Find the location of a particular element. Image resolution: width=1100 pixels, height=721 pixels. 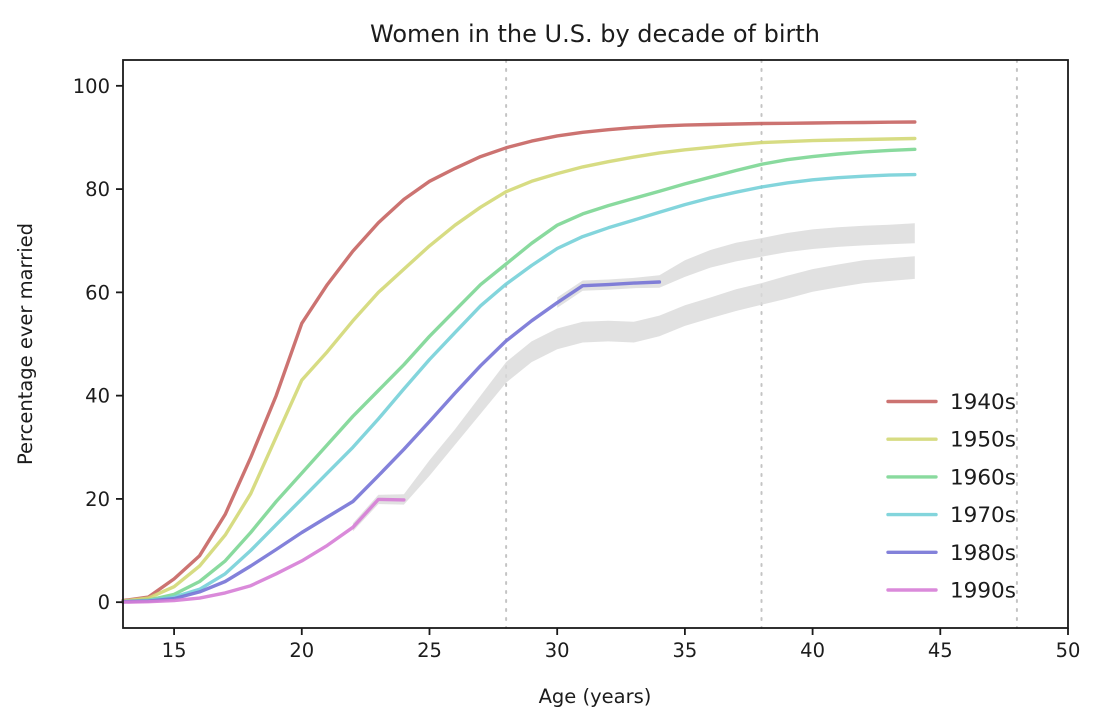

y-tick-label-60: 60 is located at coordinates (97, 292).